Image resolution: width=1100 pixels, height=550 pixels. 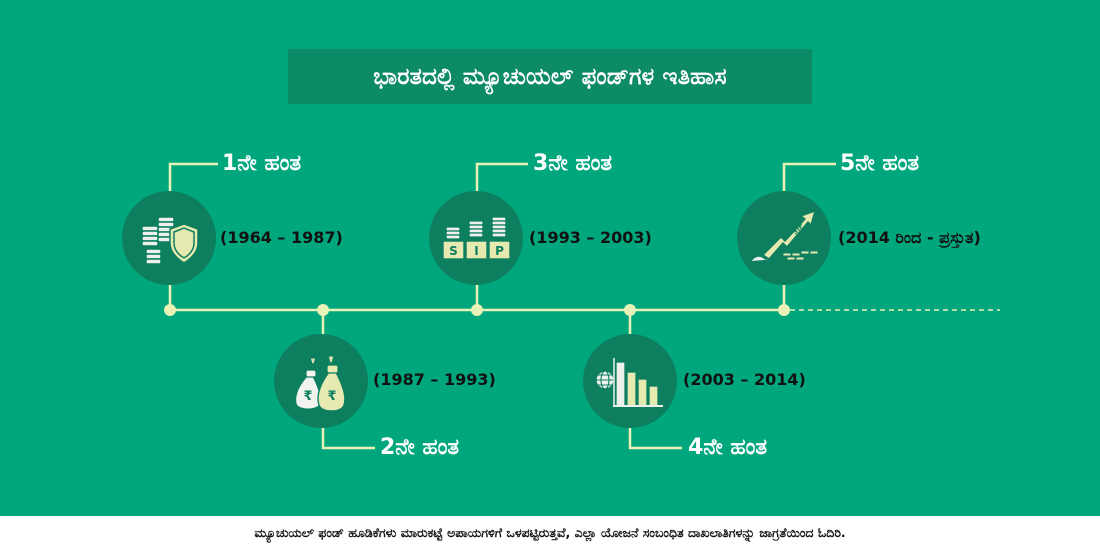 I want to click on phase-3-icon-circle: S I P, so click(x=476, y=238).